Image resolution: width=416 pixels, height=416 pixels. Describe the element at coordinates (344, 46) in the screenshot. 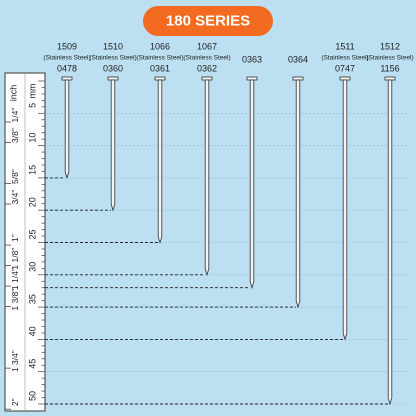

I see `nail-series: 1511` at that location.